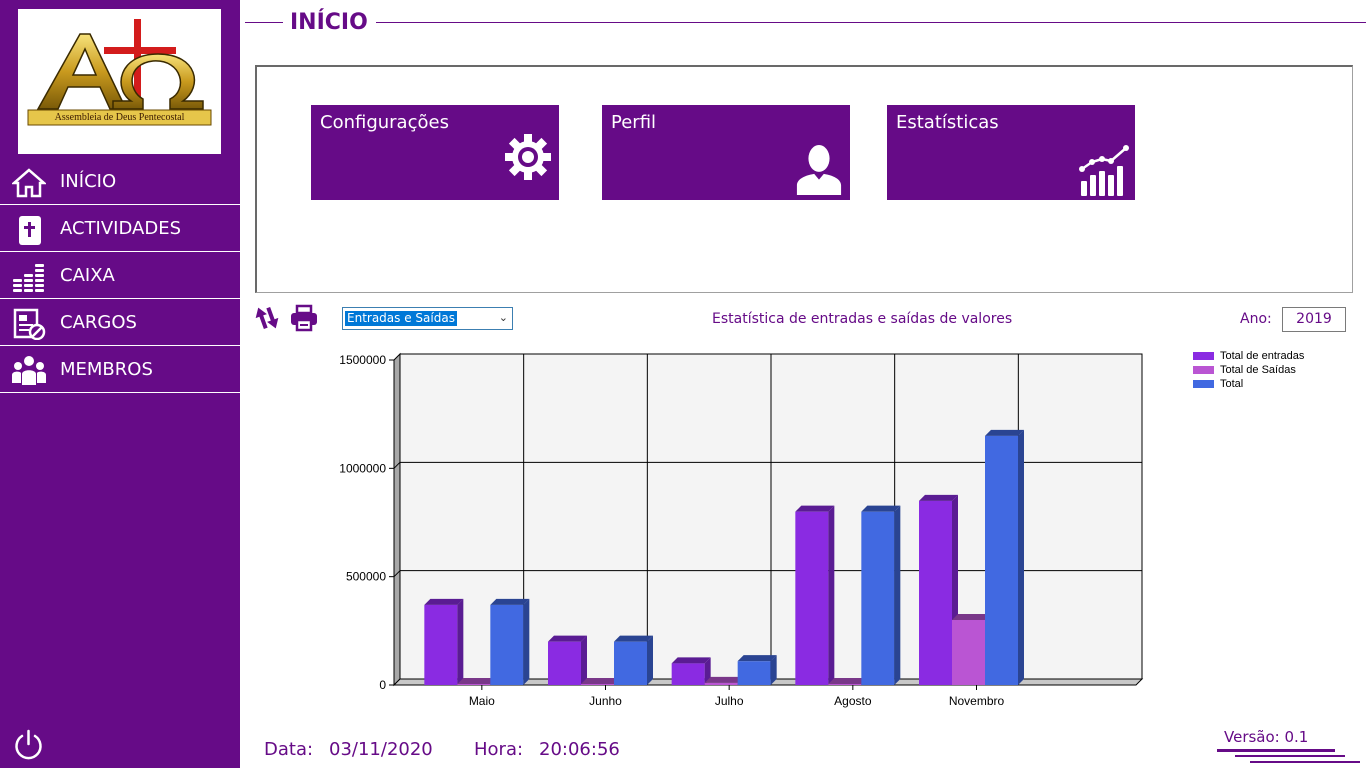  I want to click on logo-emblem-icon, so click(119, 72).